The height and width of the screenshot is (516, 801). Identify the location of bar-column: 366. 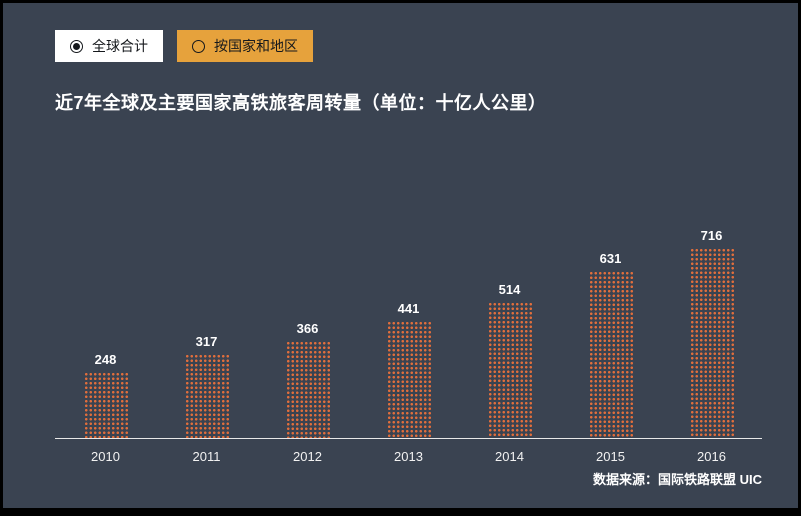
(308, 379).